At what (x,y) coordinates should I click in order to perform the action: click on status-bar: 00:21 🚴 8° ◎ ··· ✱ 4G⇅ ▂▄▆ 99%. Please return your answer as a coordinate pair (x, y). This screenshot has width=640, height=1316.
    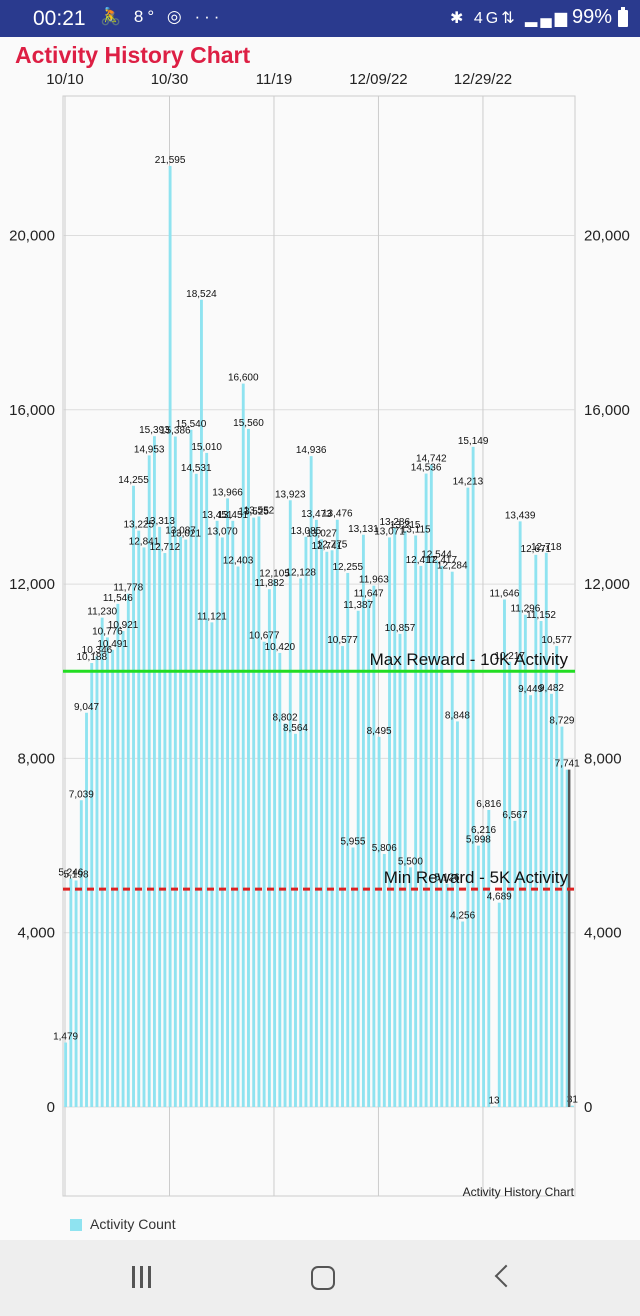
    Looking at the image, I should click on (320, 18).